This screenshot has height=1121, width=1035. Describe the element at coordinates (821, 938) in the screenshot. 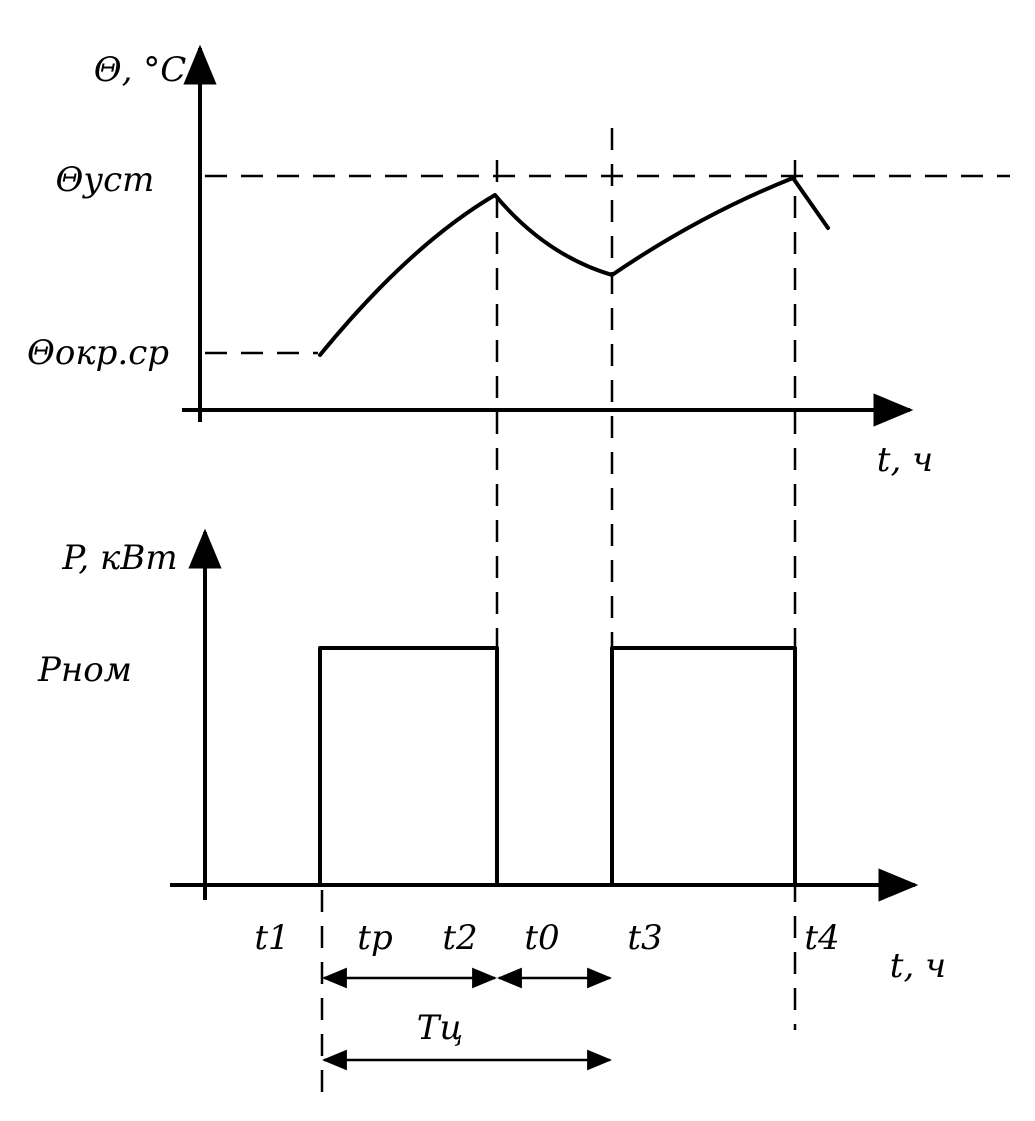

I see `time-label: t4` at that location.